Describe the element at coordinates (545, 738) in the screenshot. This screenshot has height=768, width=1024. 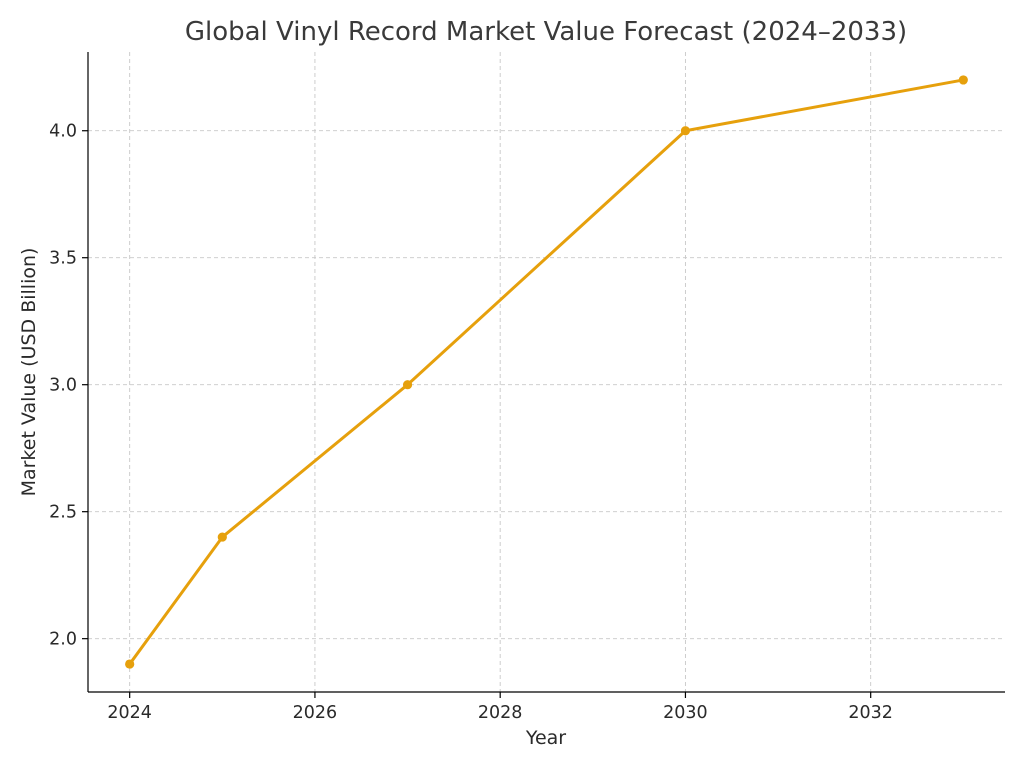
I see `x-axis-label: Year` at that location.